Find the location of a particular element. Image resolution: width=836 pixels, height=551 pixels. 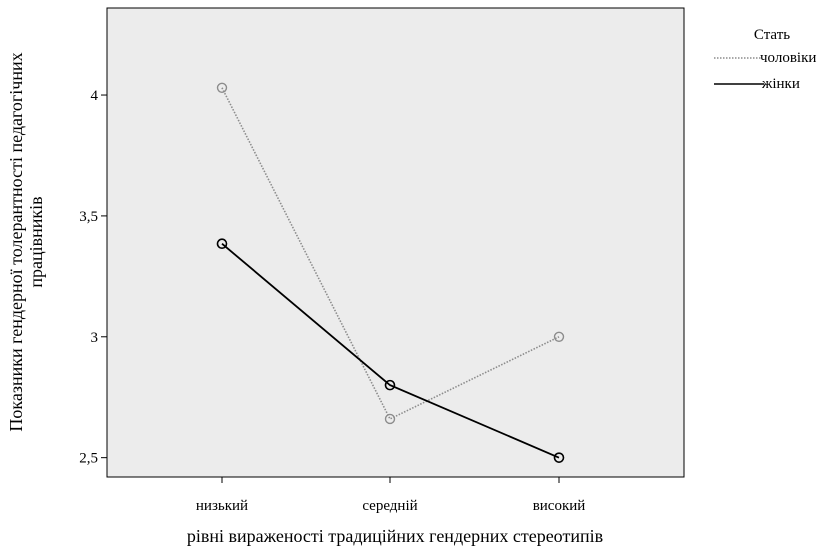

legend-title: Стать is located at coordinates (772, 35).